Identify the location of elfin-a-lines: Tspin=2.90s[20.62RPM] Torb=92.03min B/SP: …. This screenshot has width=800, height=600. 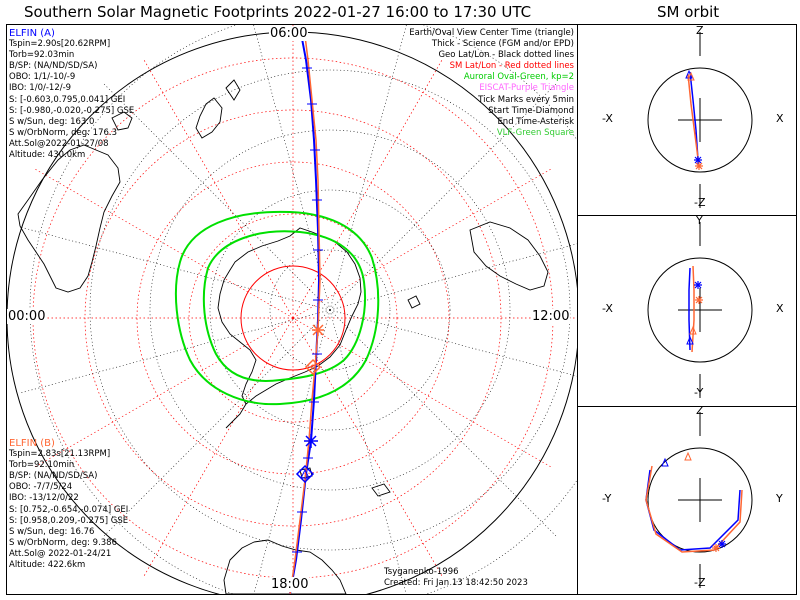
(71, 100).